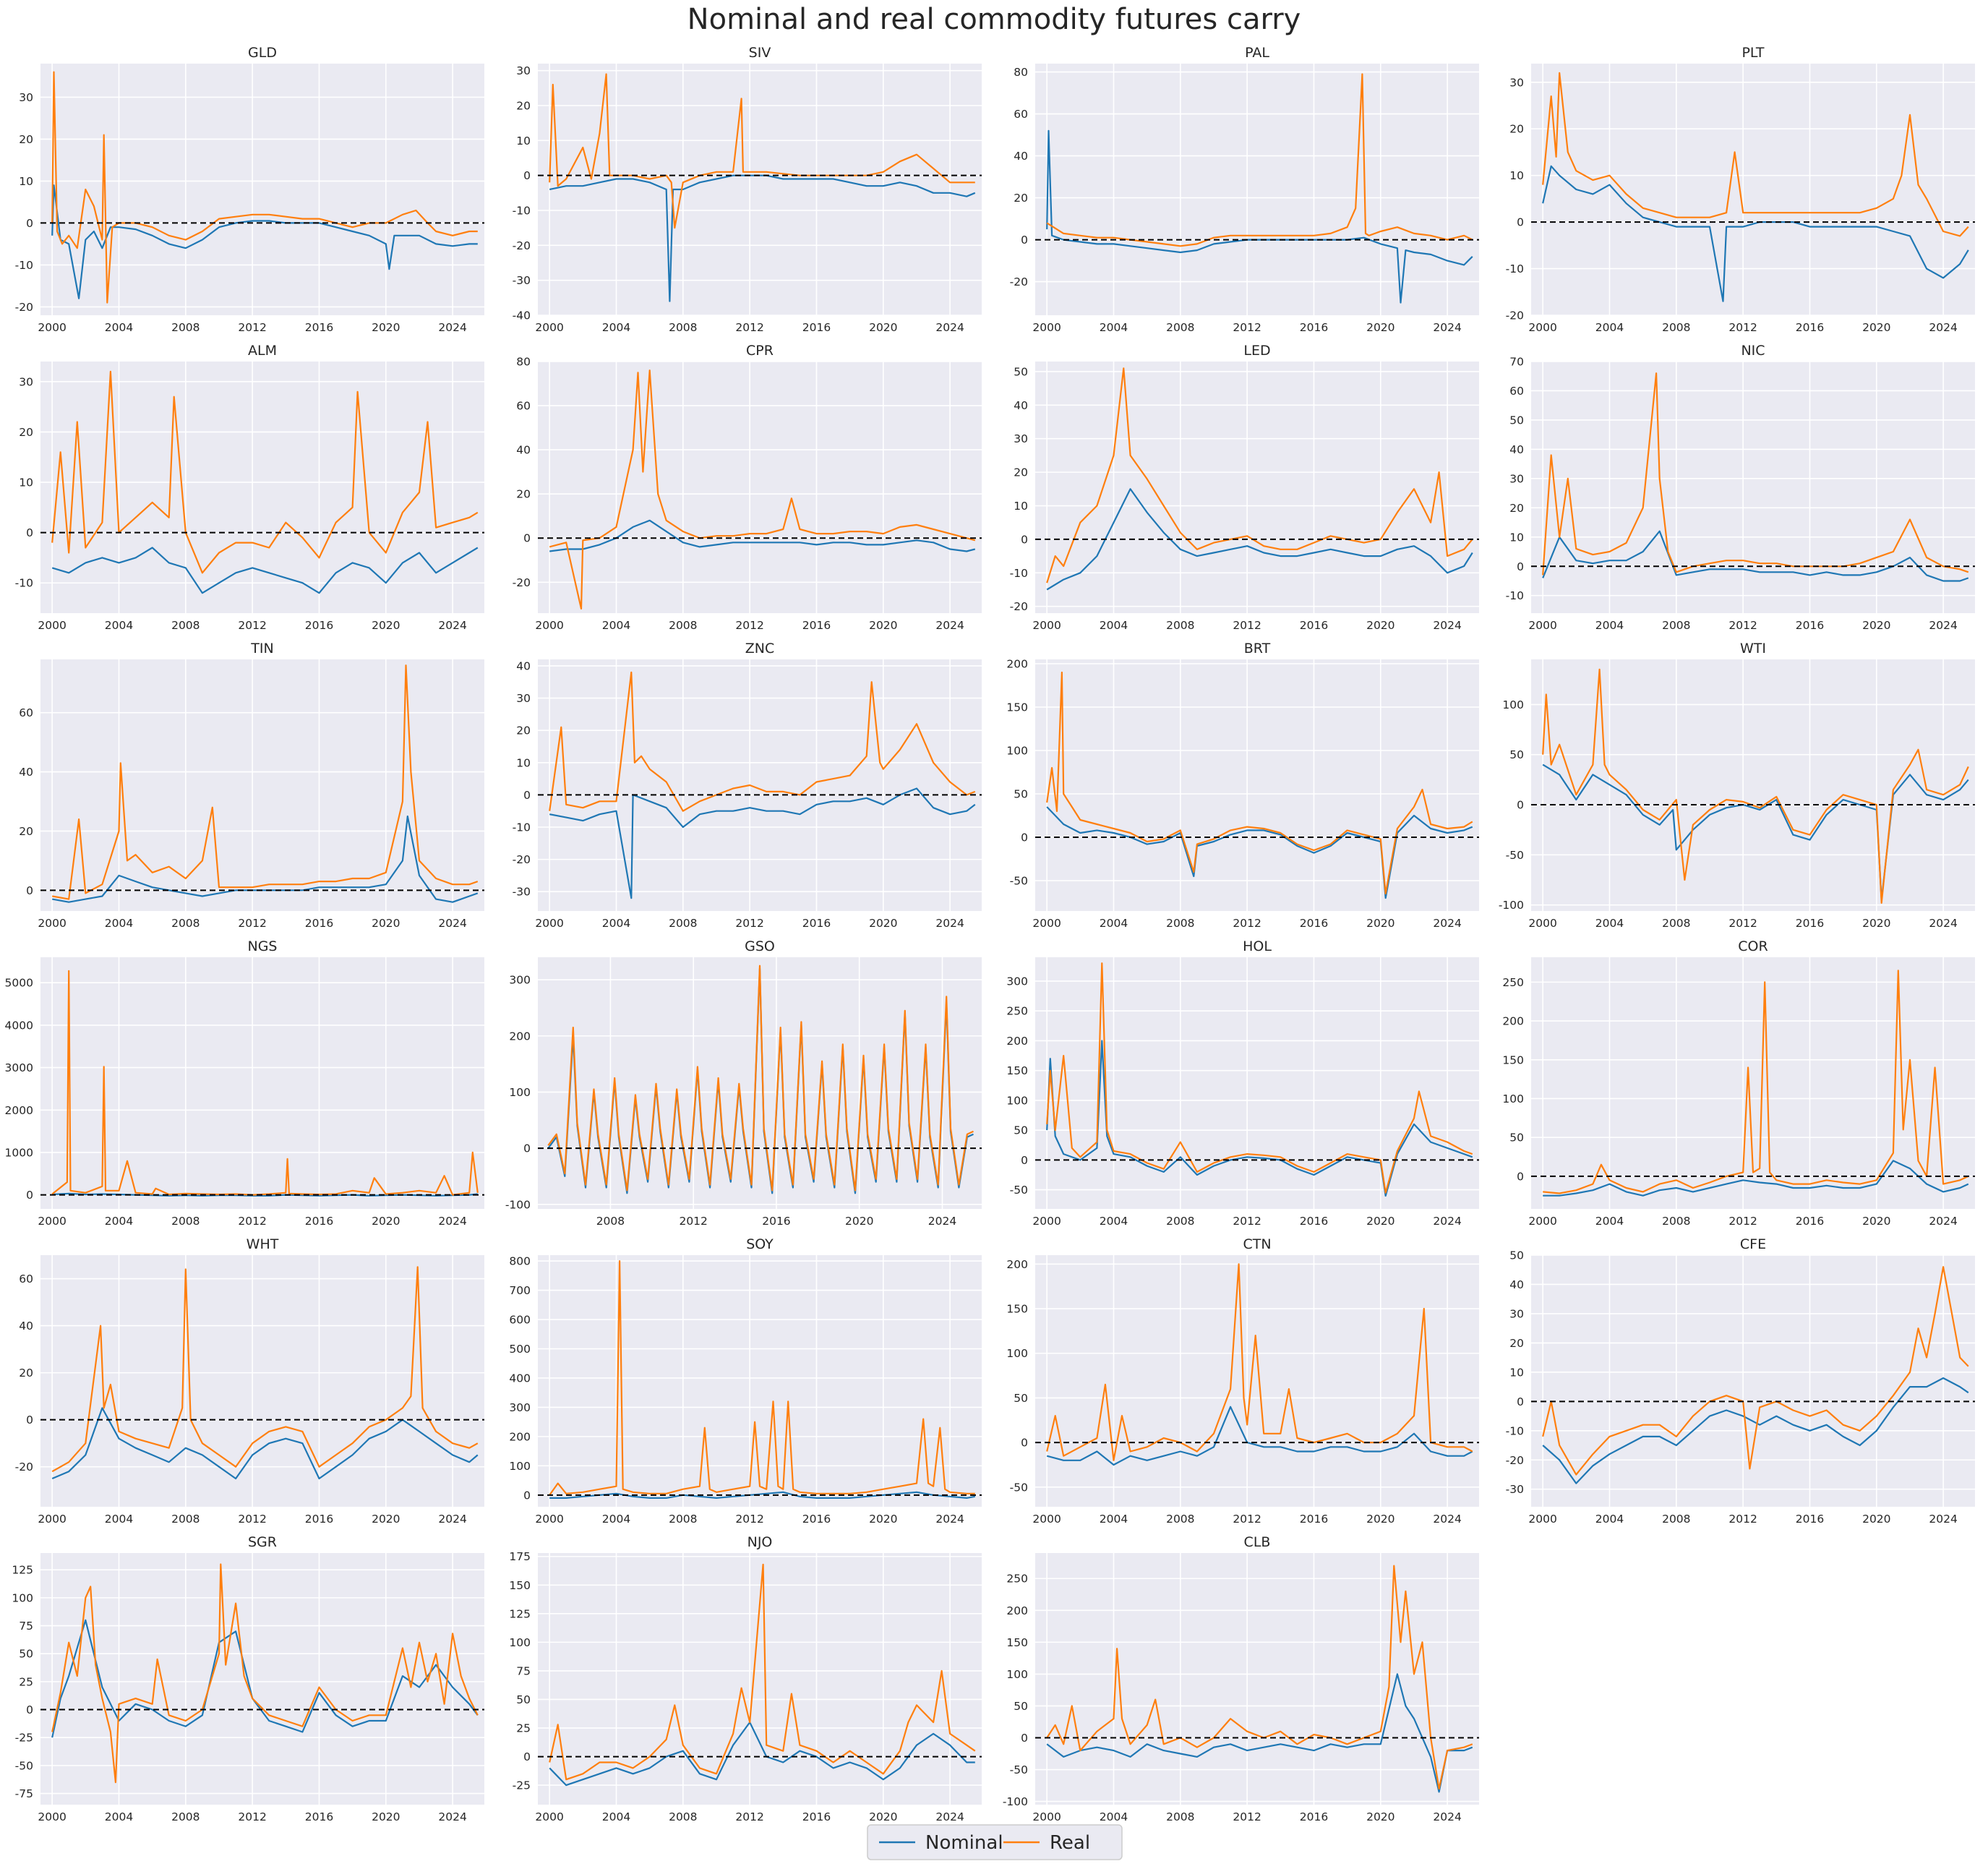 This screenshot has height=1869, width=1988. I want to click on y-tick-label: 25, so click(523, 1729).